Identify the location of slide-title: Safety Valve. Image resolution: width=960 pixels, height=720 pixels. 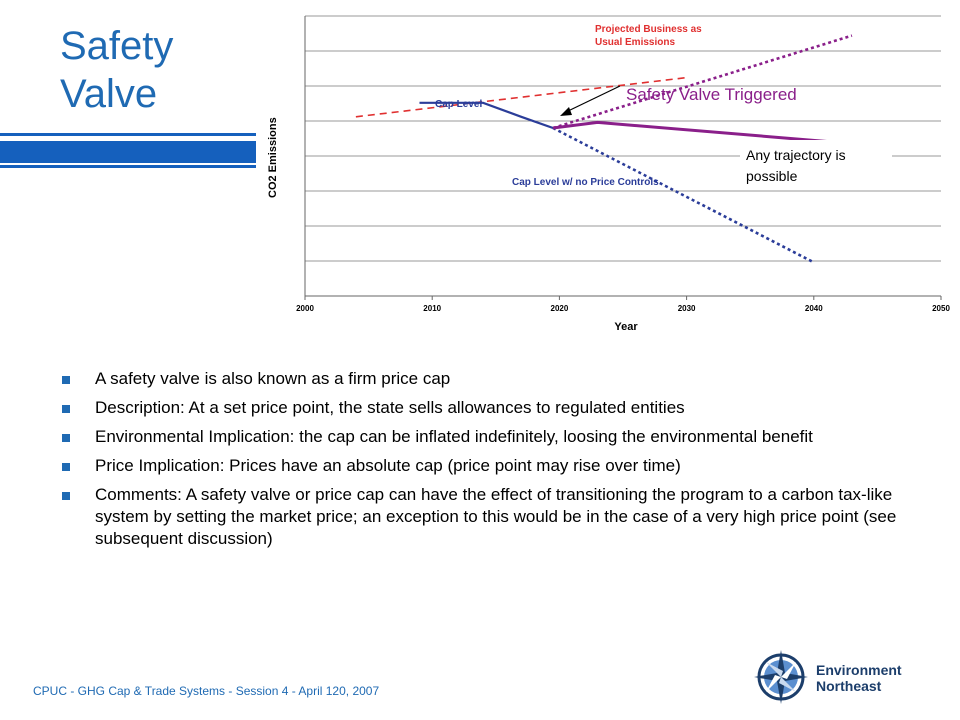
(160, 70).